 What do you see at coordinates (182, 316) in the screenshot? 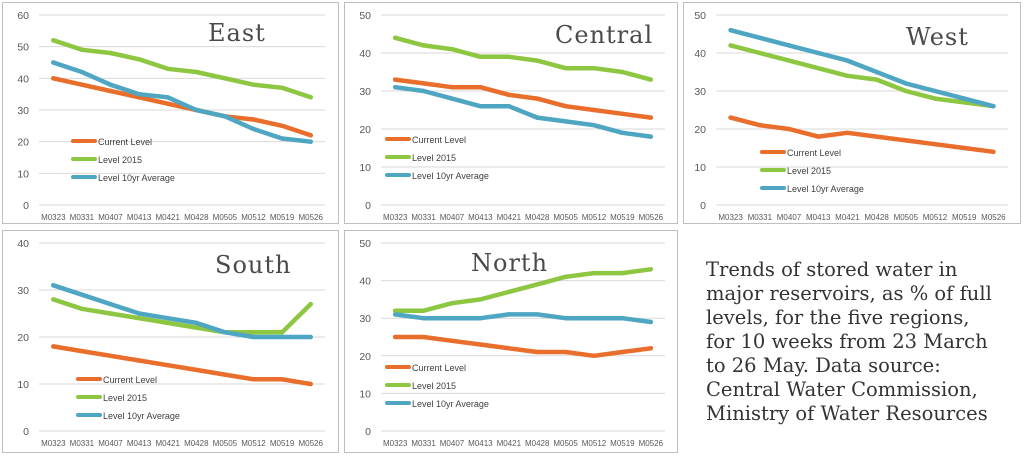
I see `south-series-level2015-line` at bounding box center [182, 316].